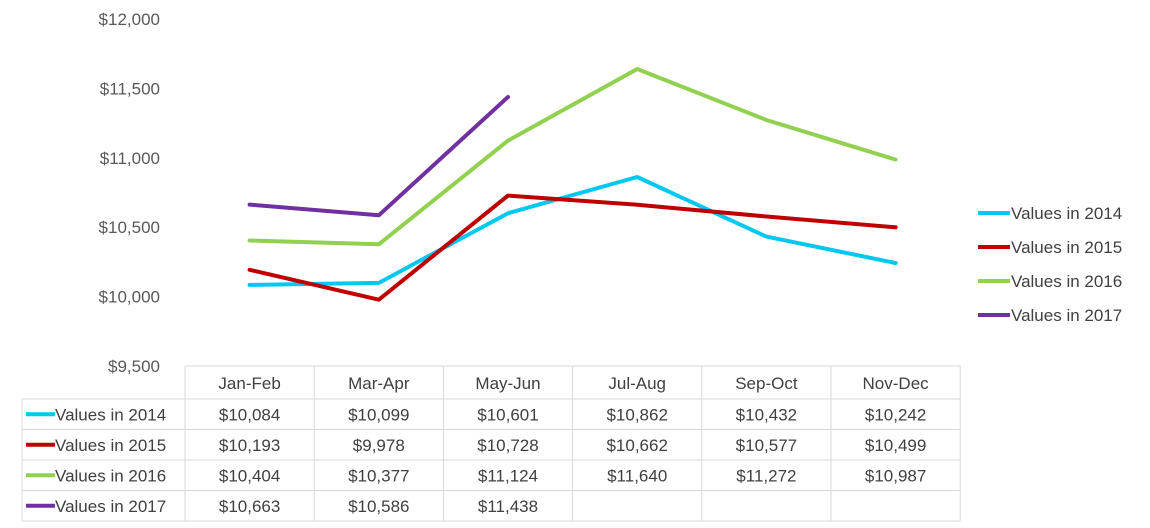  I want to click on table-cell-value: $10,242, so click(895, 414).